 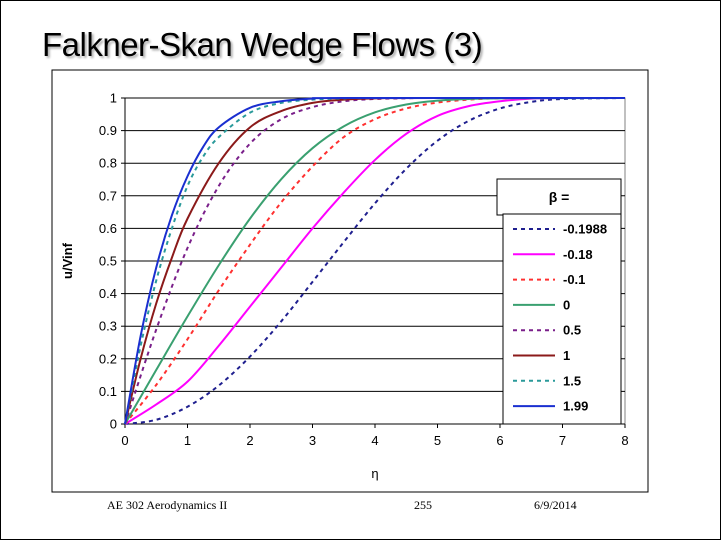 I want to click on y-tick-label: 0, so click(x=113, y=424).